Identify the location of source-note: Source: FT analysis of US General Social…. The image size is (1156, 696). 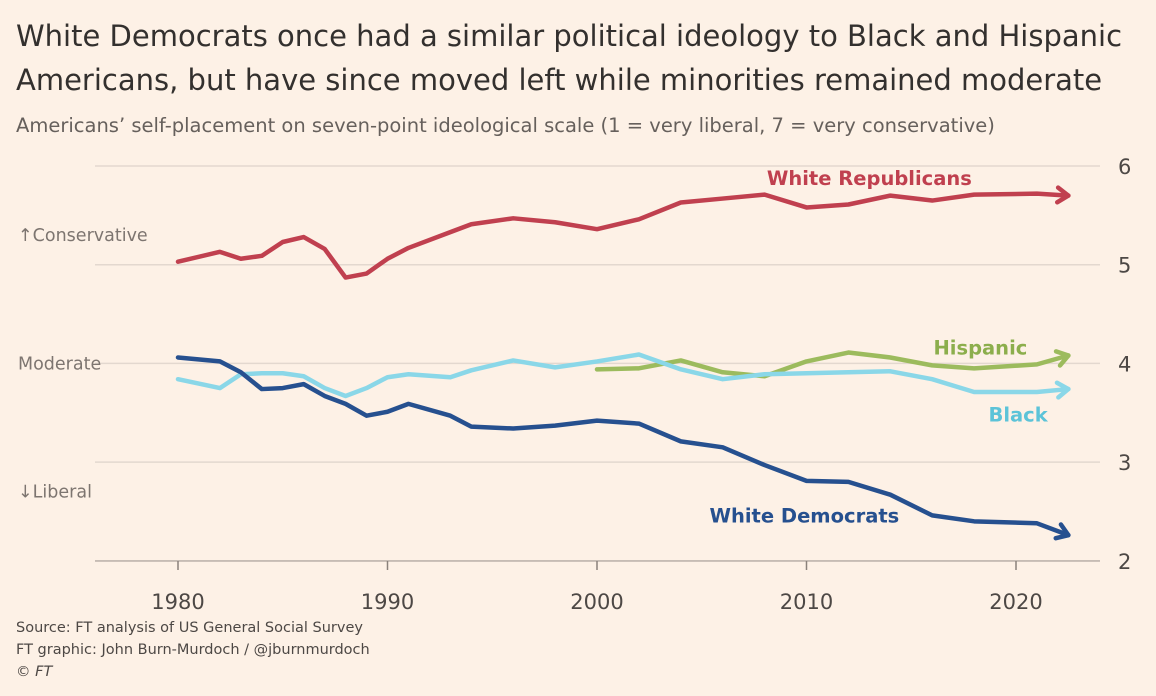
(189, 628).